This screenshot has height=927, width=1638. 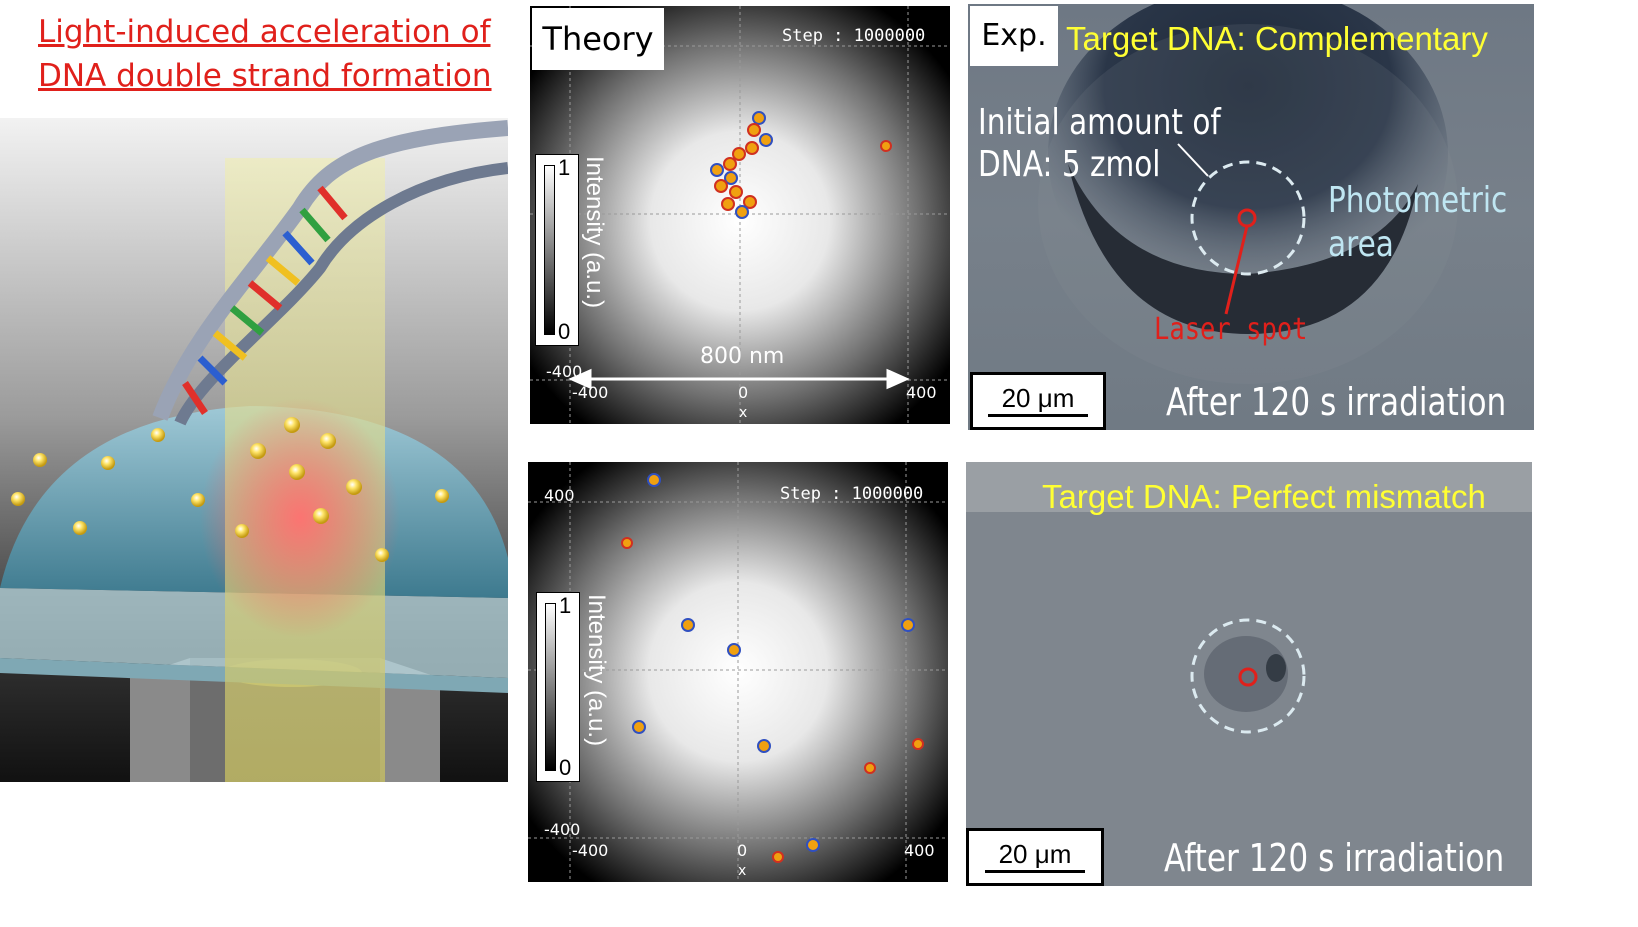 I want to click on mismatch-colorbar: 1 0, so click(x=558, y=687).